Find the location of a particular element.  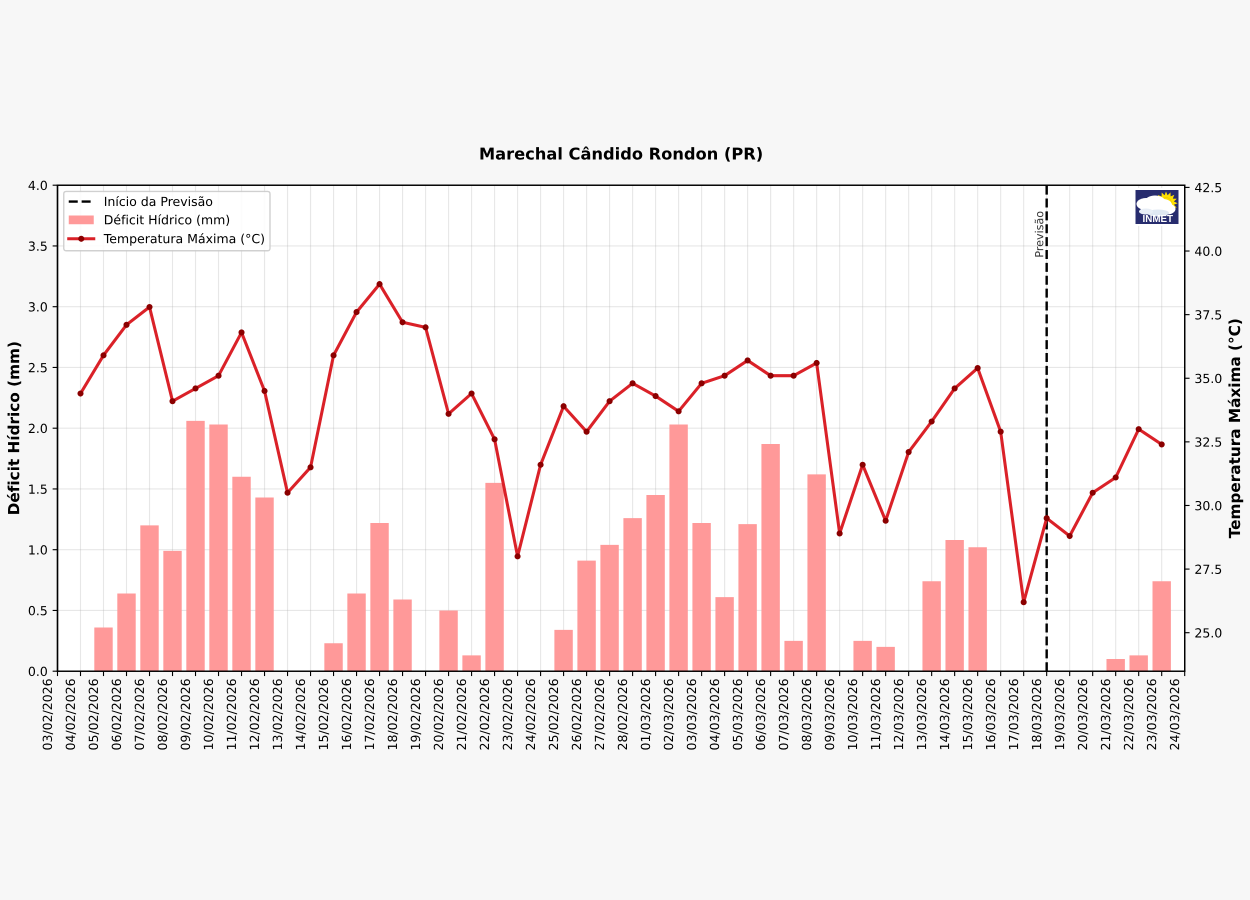

svg-text: INMET is located at coordinates (1158, 219).